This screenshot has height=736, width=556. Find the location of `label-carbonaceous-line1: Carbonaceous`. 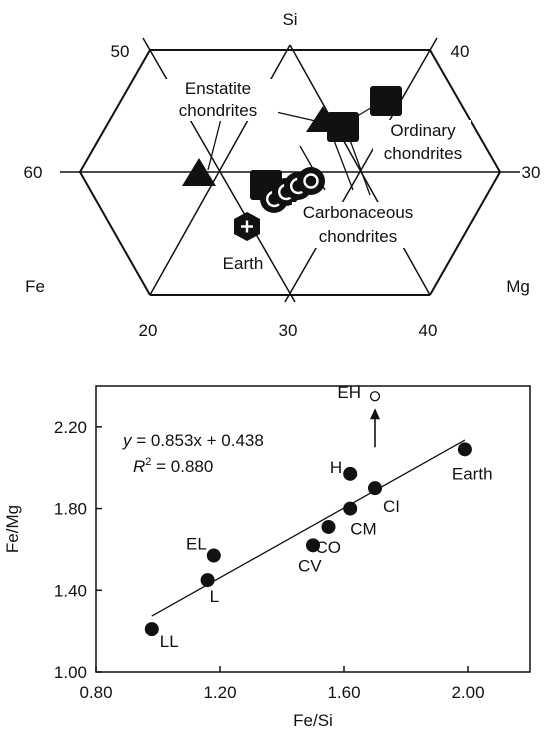

label-carbonaceous-line1: Carbonaceous is located at coordinates (358, 212).